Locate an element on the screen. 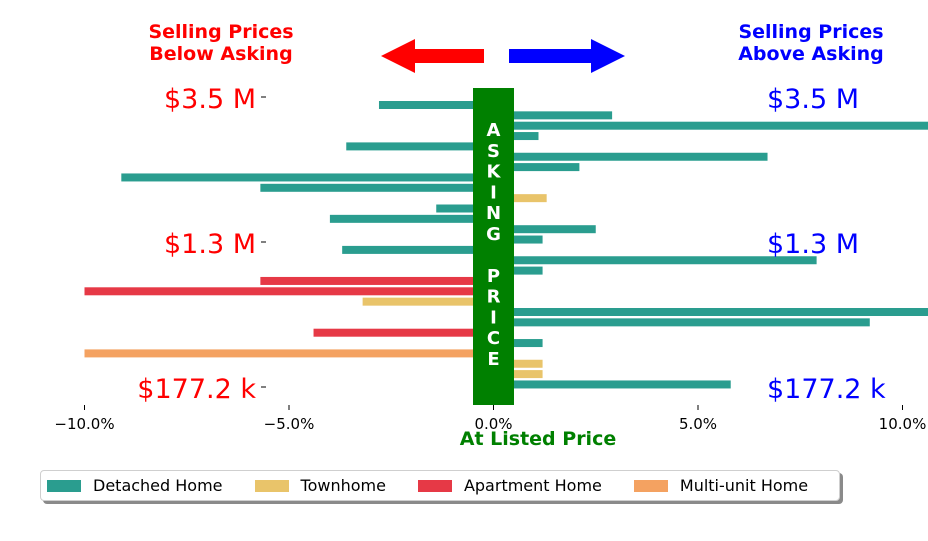  legend-item: Multi-unit Home is located at coordinates (721, 485).